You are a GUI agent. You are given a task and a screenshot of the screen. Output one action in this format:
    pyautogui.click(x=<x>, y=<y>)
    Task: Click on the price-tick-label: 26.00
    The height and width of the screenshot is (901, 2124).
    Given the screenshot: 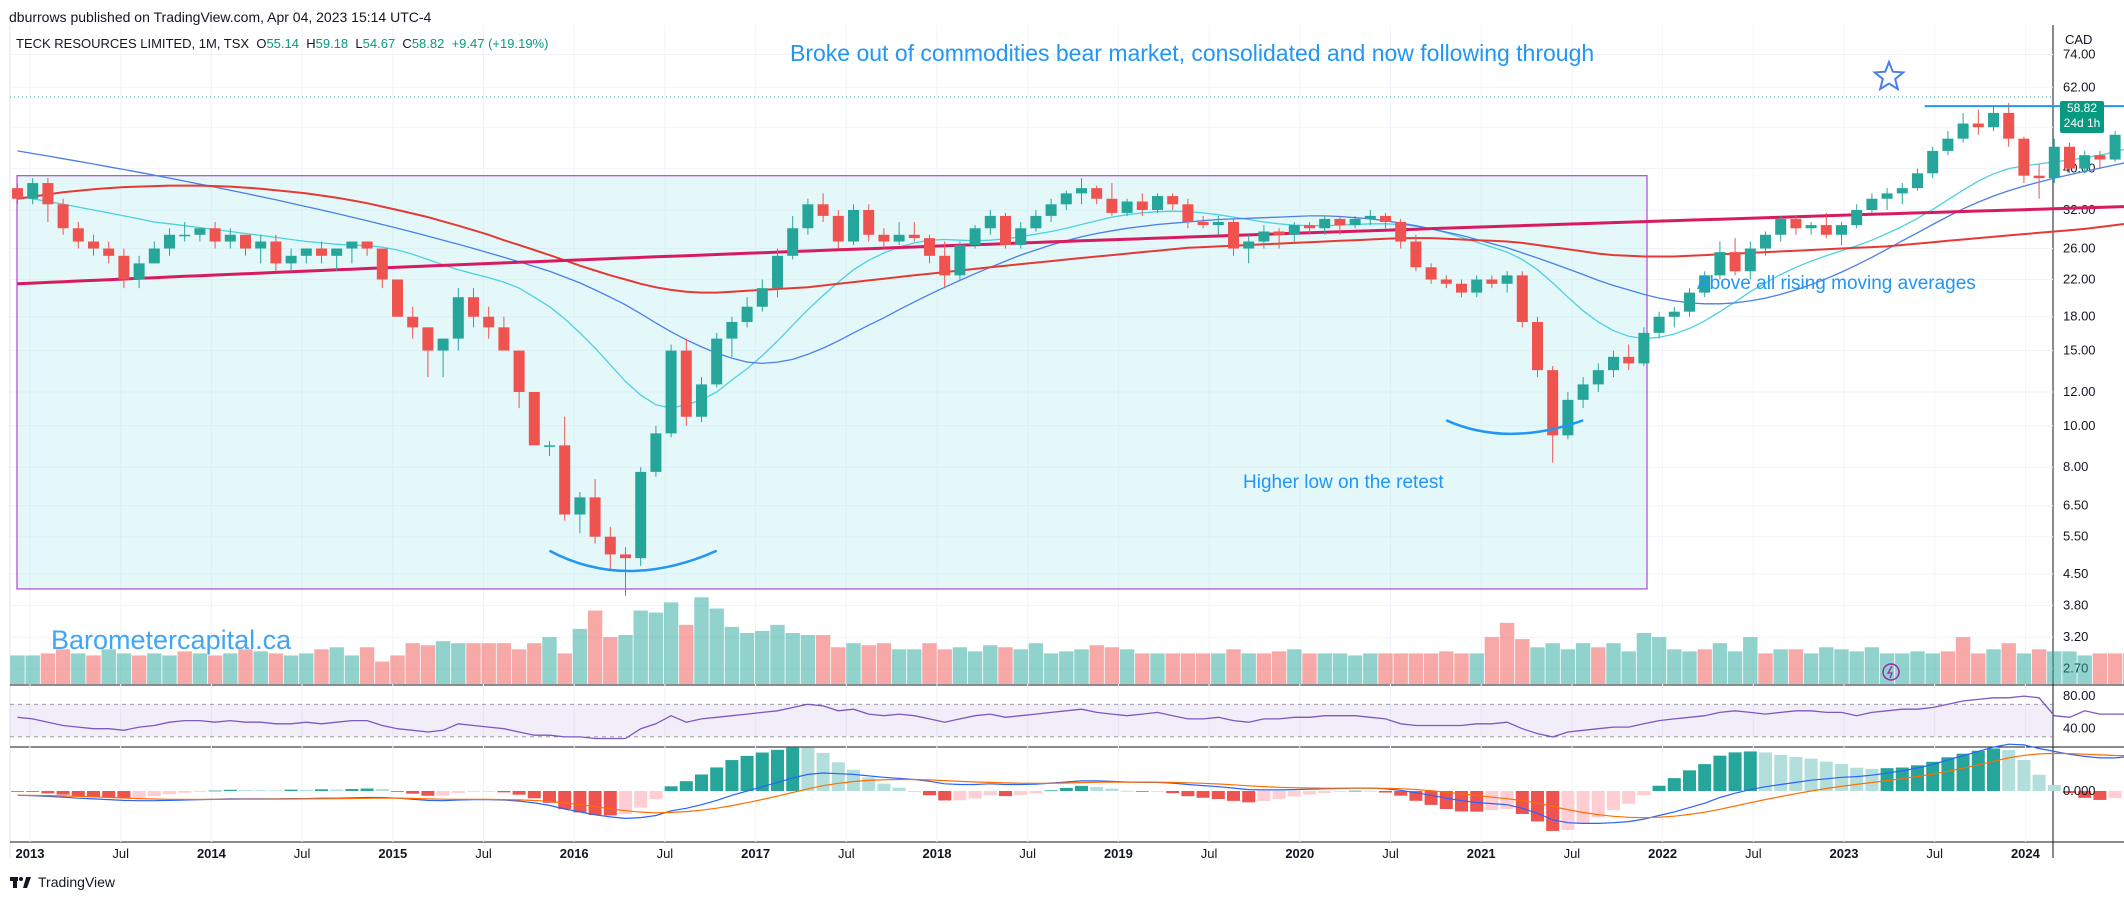 What is the action you would take?
    pyautogui.click(x=2079, y=248)
    